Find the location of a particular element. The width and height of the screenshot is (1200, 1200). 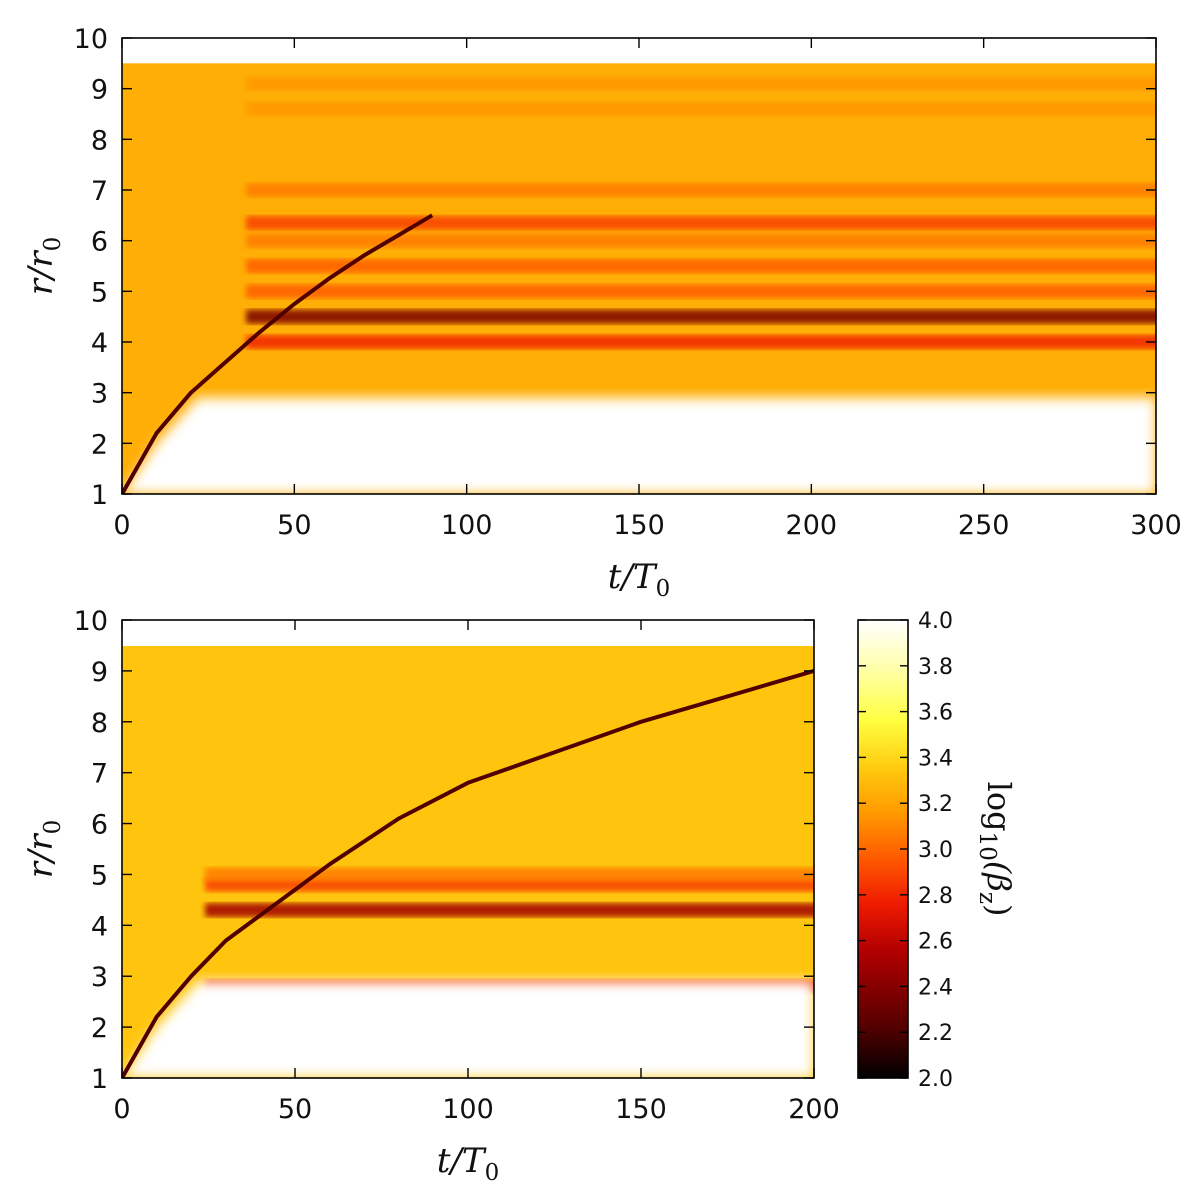

bottom-y-tick-label: 10 is located at coordinates (91, 621).